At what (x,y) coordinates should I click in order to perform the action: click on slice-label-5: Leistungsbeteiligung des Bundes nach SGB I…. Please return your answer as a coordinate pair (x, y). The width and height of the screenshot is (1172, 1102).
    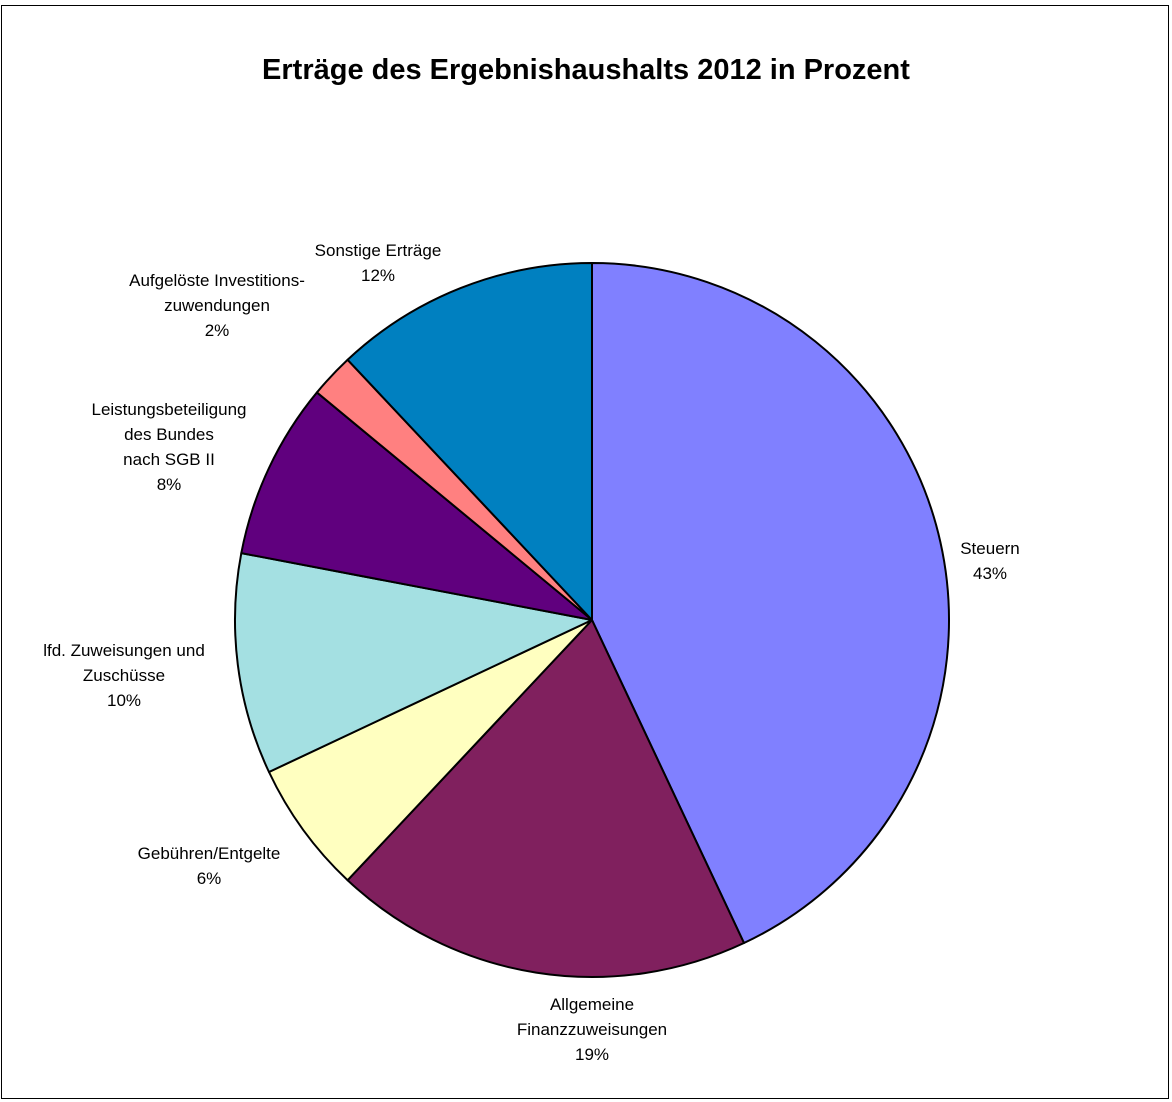
    Looking at the image, I should click on (168, 447).